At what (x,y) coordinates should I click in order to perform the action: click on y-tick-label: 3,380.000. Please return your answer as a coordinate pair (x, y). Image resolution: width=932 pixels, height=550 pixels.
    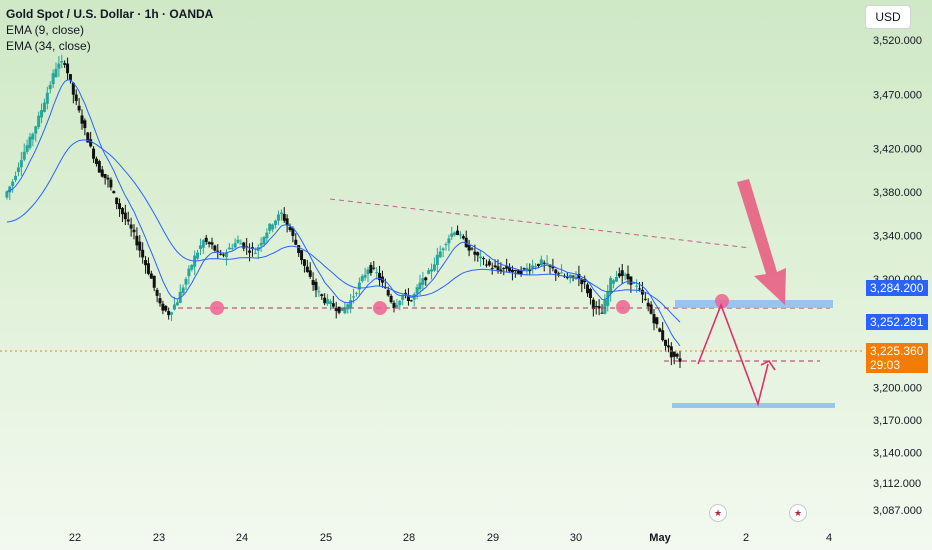
    Looking at the image, I should click on (897, 193).